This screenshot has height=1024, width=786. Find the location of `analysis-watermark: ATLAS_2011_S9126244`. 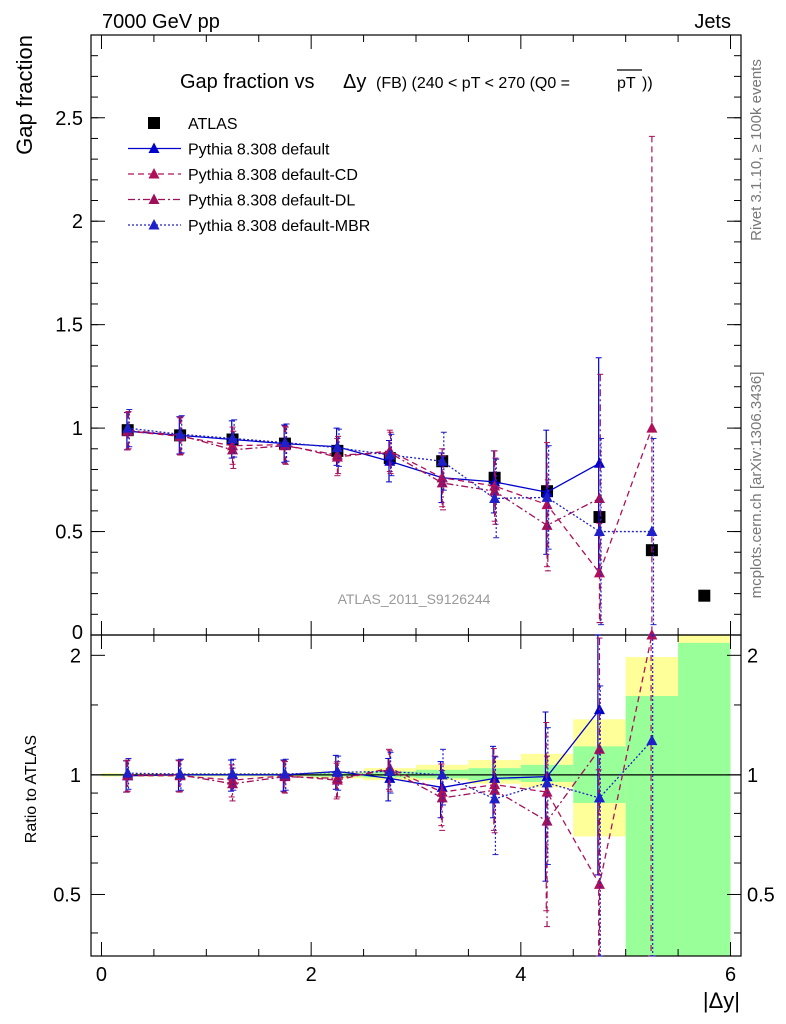

analysis-watermark: ATLAS_2011_S9126244 is located at coordinates (414, 599).